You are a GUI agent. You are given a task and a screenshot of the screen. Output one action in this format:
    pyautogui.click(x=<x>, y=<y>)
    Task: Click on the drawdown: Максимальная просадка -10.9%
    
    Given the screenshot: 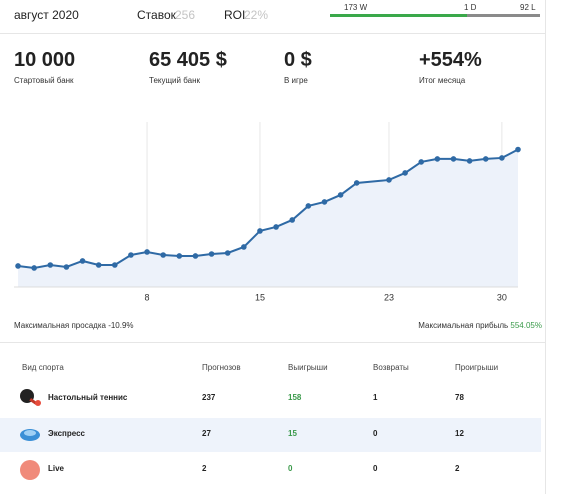 What is the action you would take?
    pyautogui.click(x=74, y=325)
    